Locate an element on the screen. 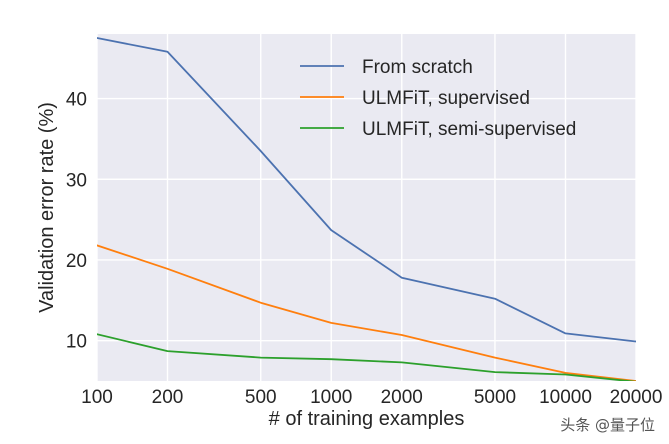 This screenshot has height=444, width=669. x-tick-label: 10000 is located at coordinates (565, 397).